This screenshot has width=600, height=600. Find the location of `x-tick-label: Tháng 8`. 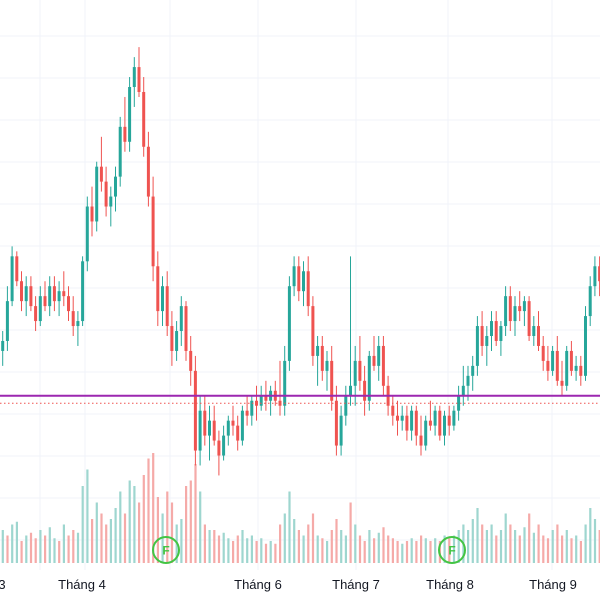

x-tick-label: Tháng 8 is located at coordinates (450, 584).